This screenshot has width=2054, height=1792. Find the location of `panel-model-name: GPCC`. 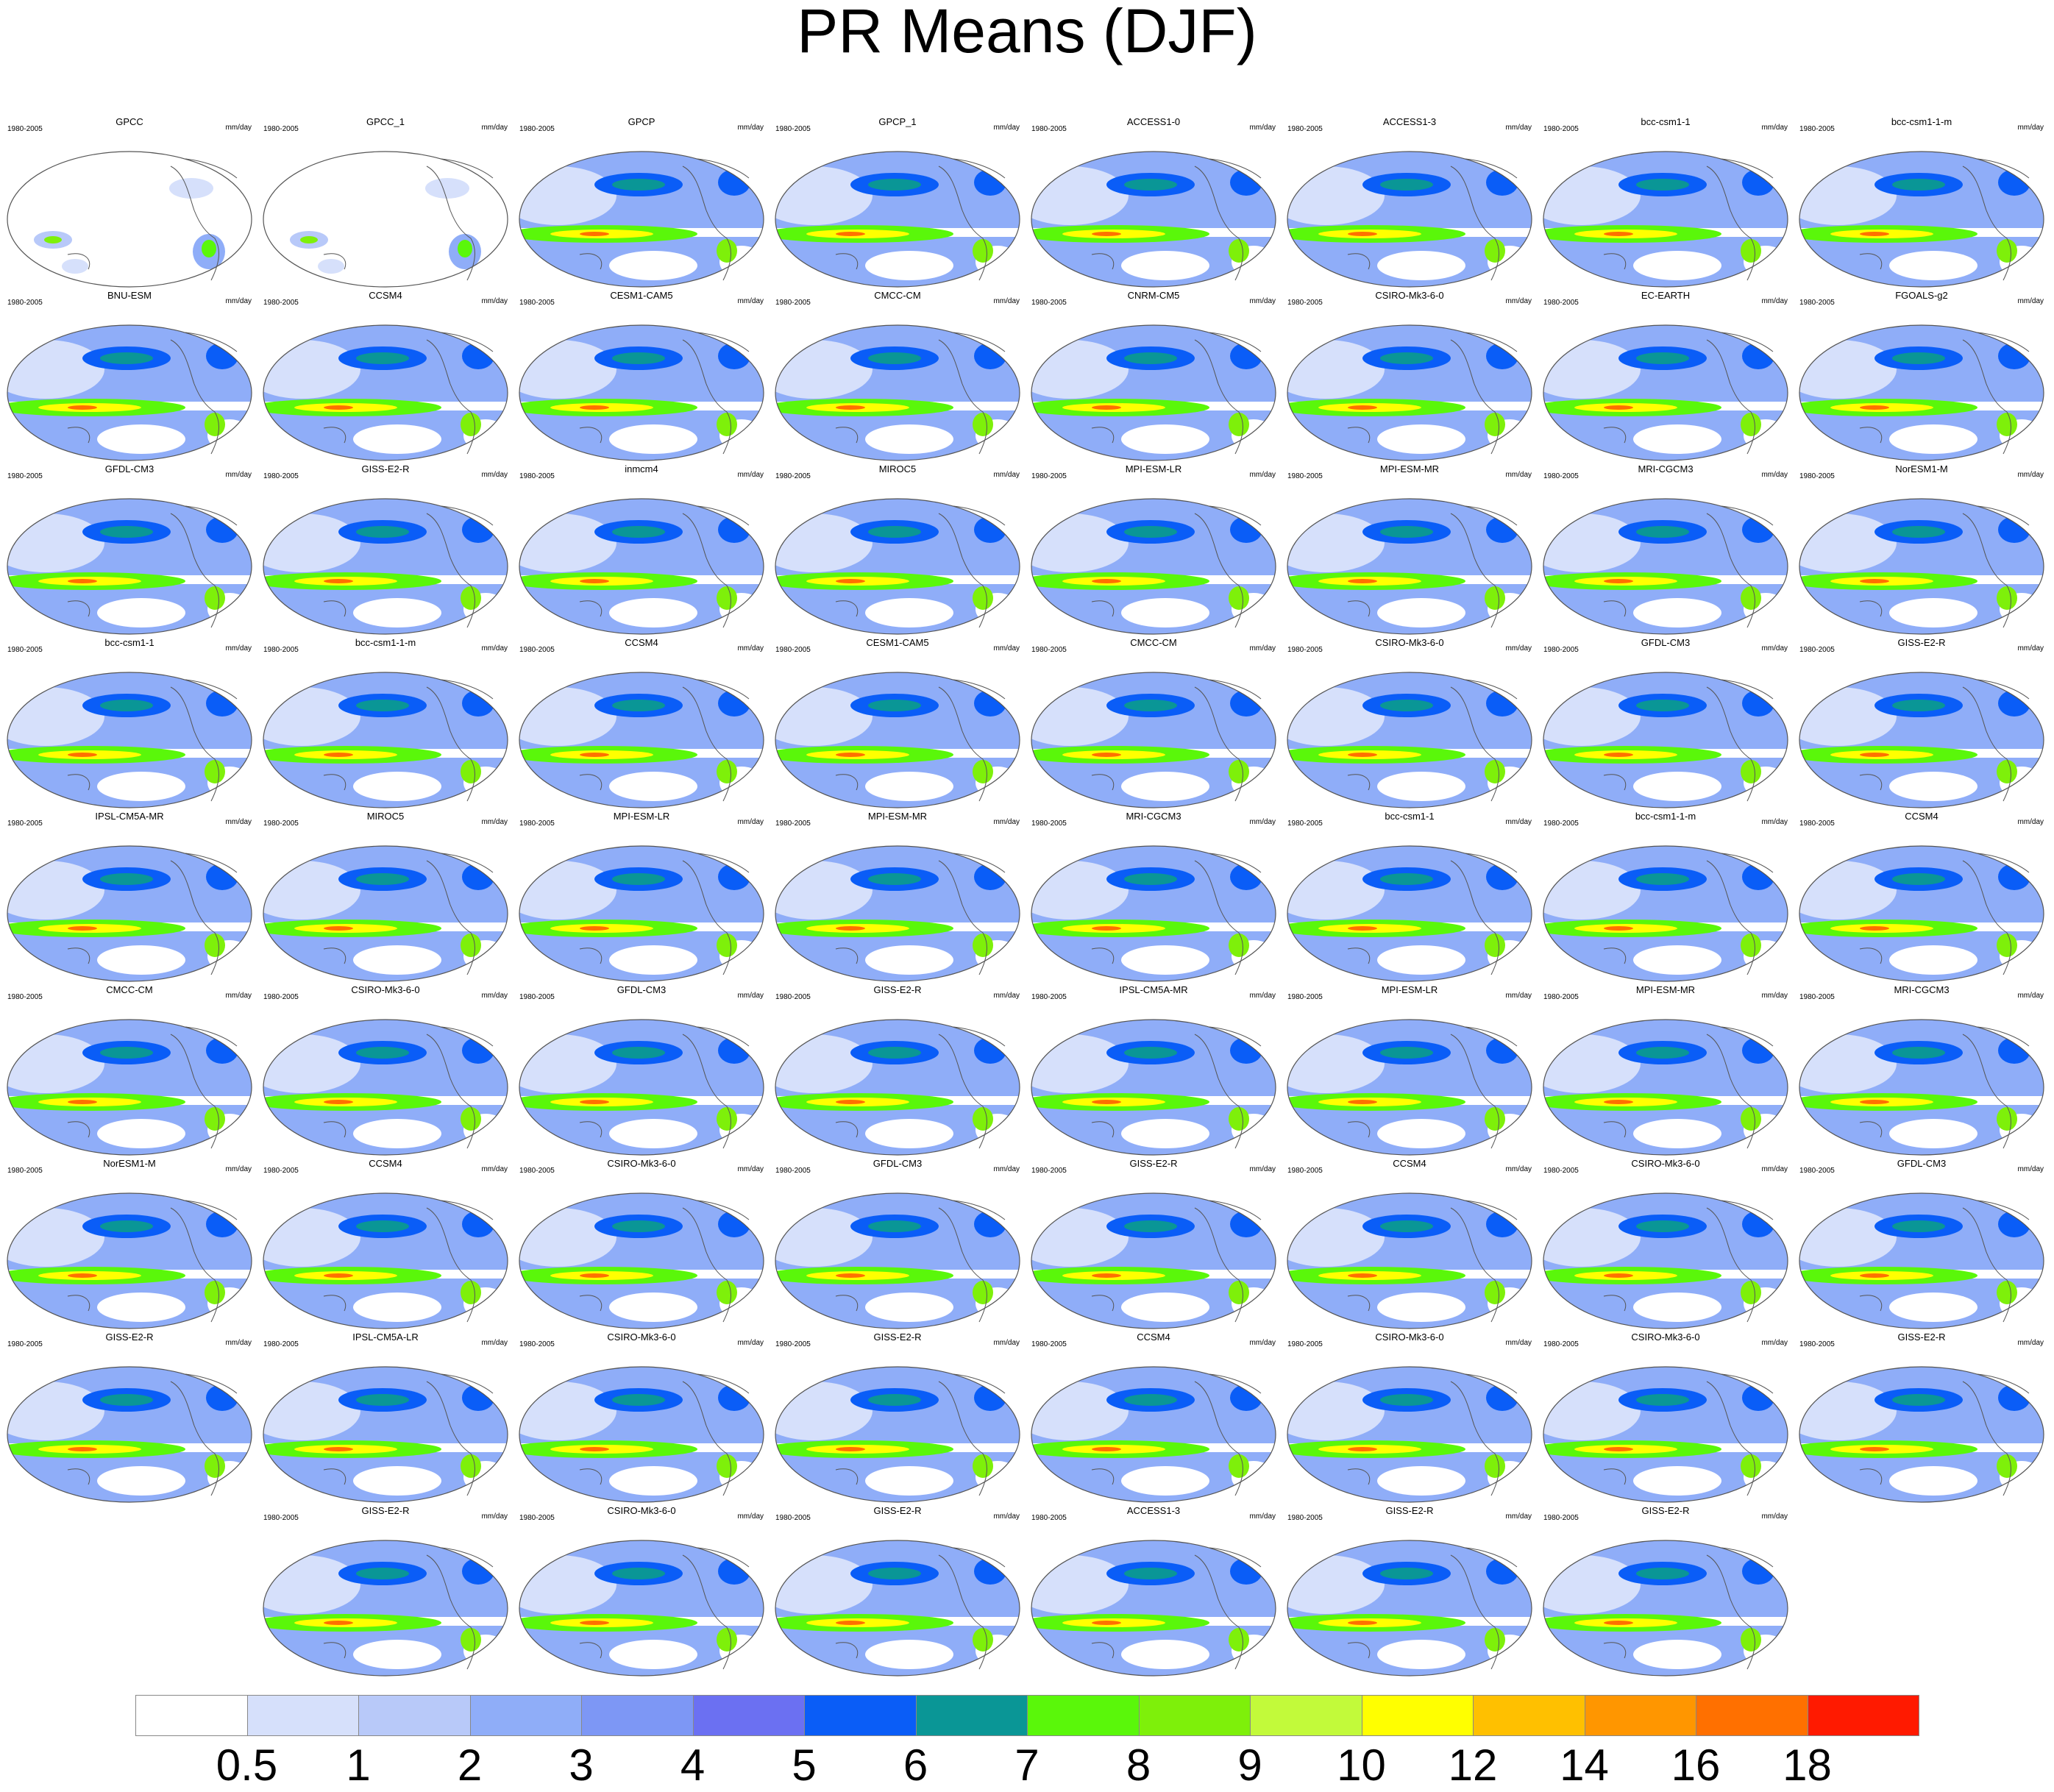

panel-model-name: GPCC is located at coordinates (129, 121).